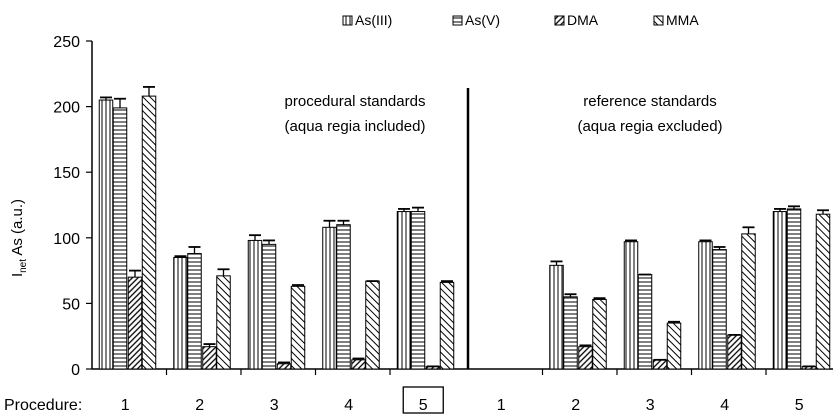 This screenshot has height=414, width=833. What do you see at coordinates (71, 304) in the screenshot?
I see `y-tick-label: 50` at bounding box center [71, 304].